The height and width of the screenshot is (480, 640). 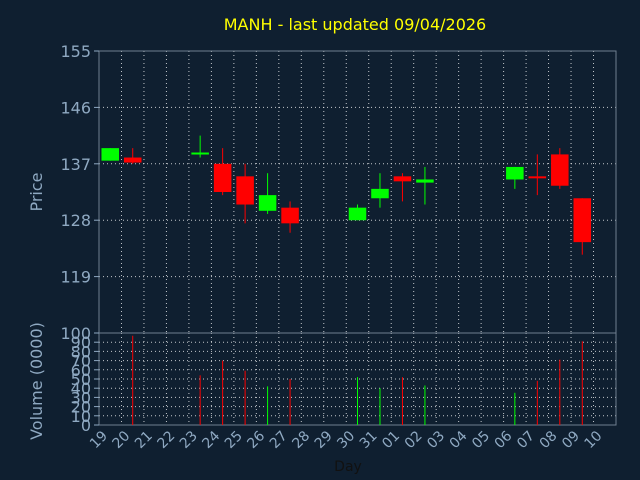 I want to click on volume-axis-label: Volume (0000), so click(x=36, y=381).